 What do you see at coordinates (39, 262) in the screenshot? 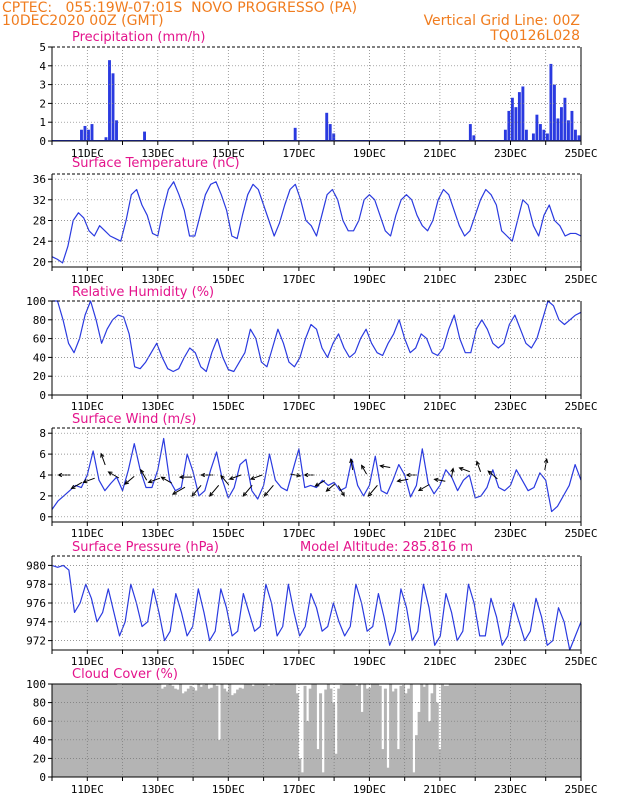
I see `y-tick-label: 20` at bounding box center [39, 262].